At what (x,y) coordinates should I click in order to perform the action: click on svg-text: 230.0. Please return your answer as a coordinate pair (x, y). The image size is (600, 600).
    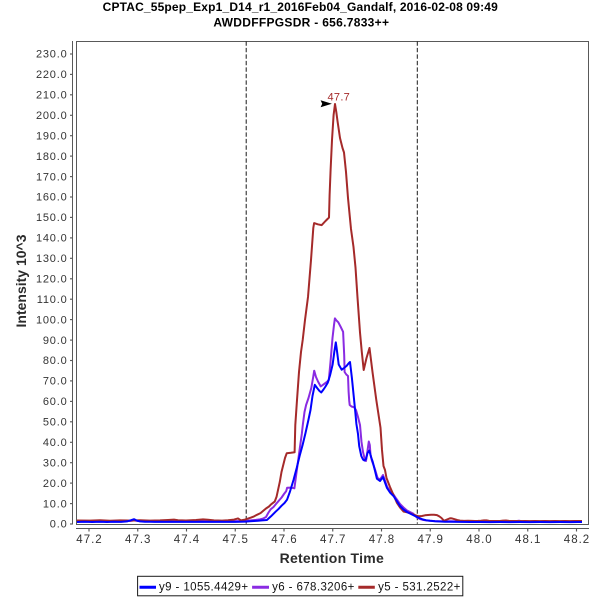
    Looking at the image, I should click on (52, 55).